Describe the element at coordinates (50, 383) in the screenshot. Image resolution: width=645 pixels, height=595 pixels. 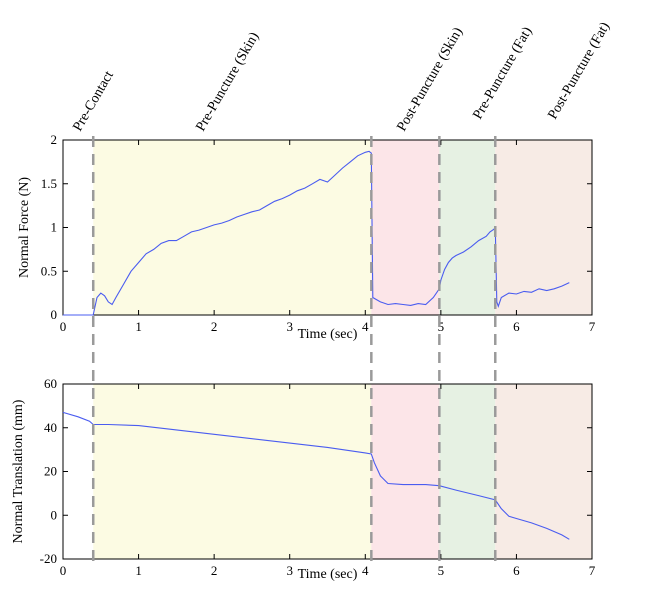
I see `y-tick-label: 60` at that location.